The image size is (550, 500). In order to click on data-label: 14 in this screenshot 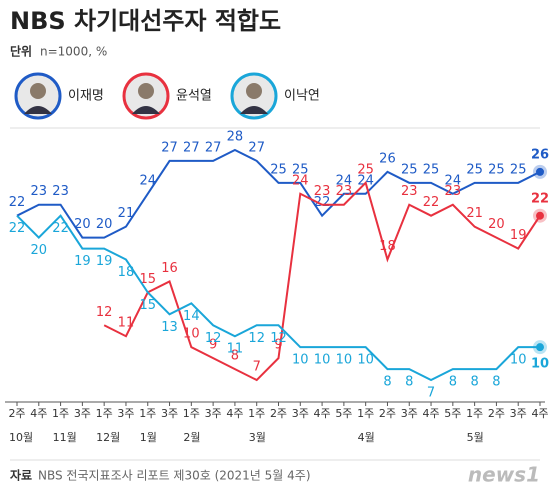, I will do `click(191, 316)`.